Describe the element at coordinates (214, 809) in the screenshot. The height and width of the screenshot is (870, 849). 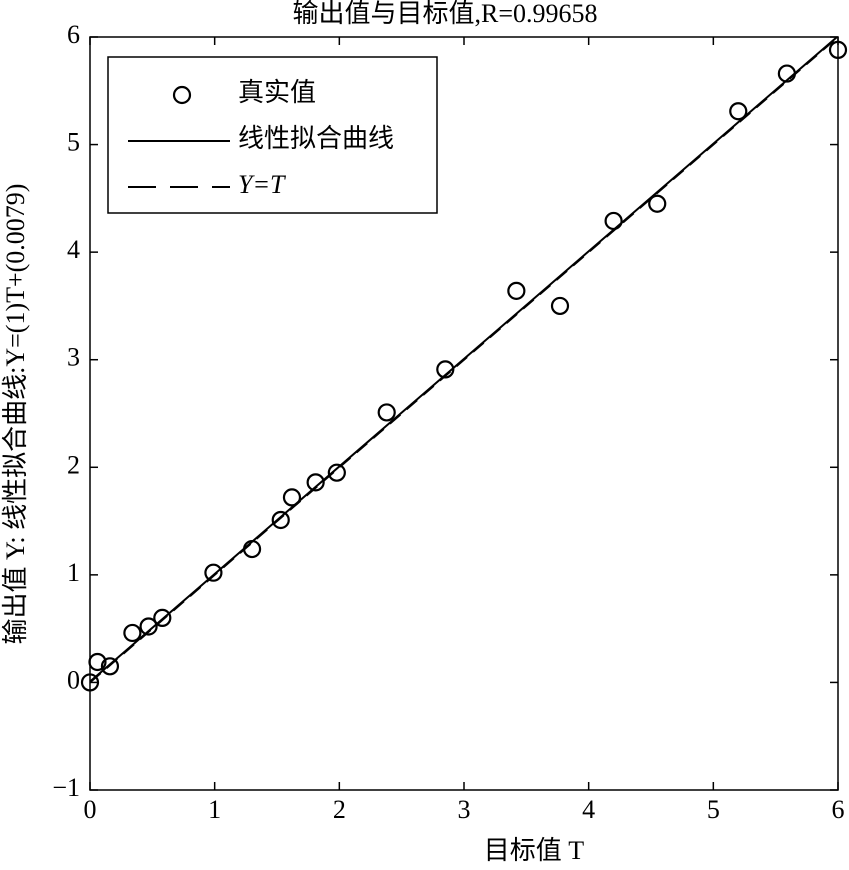
I see `x-tick-label: 1` at that location.